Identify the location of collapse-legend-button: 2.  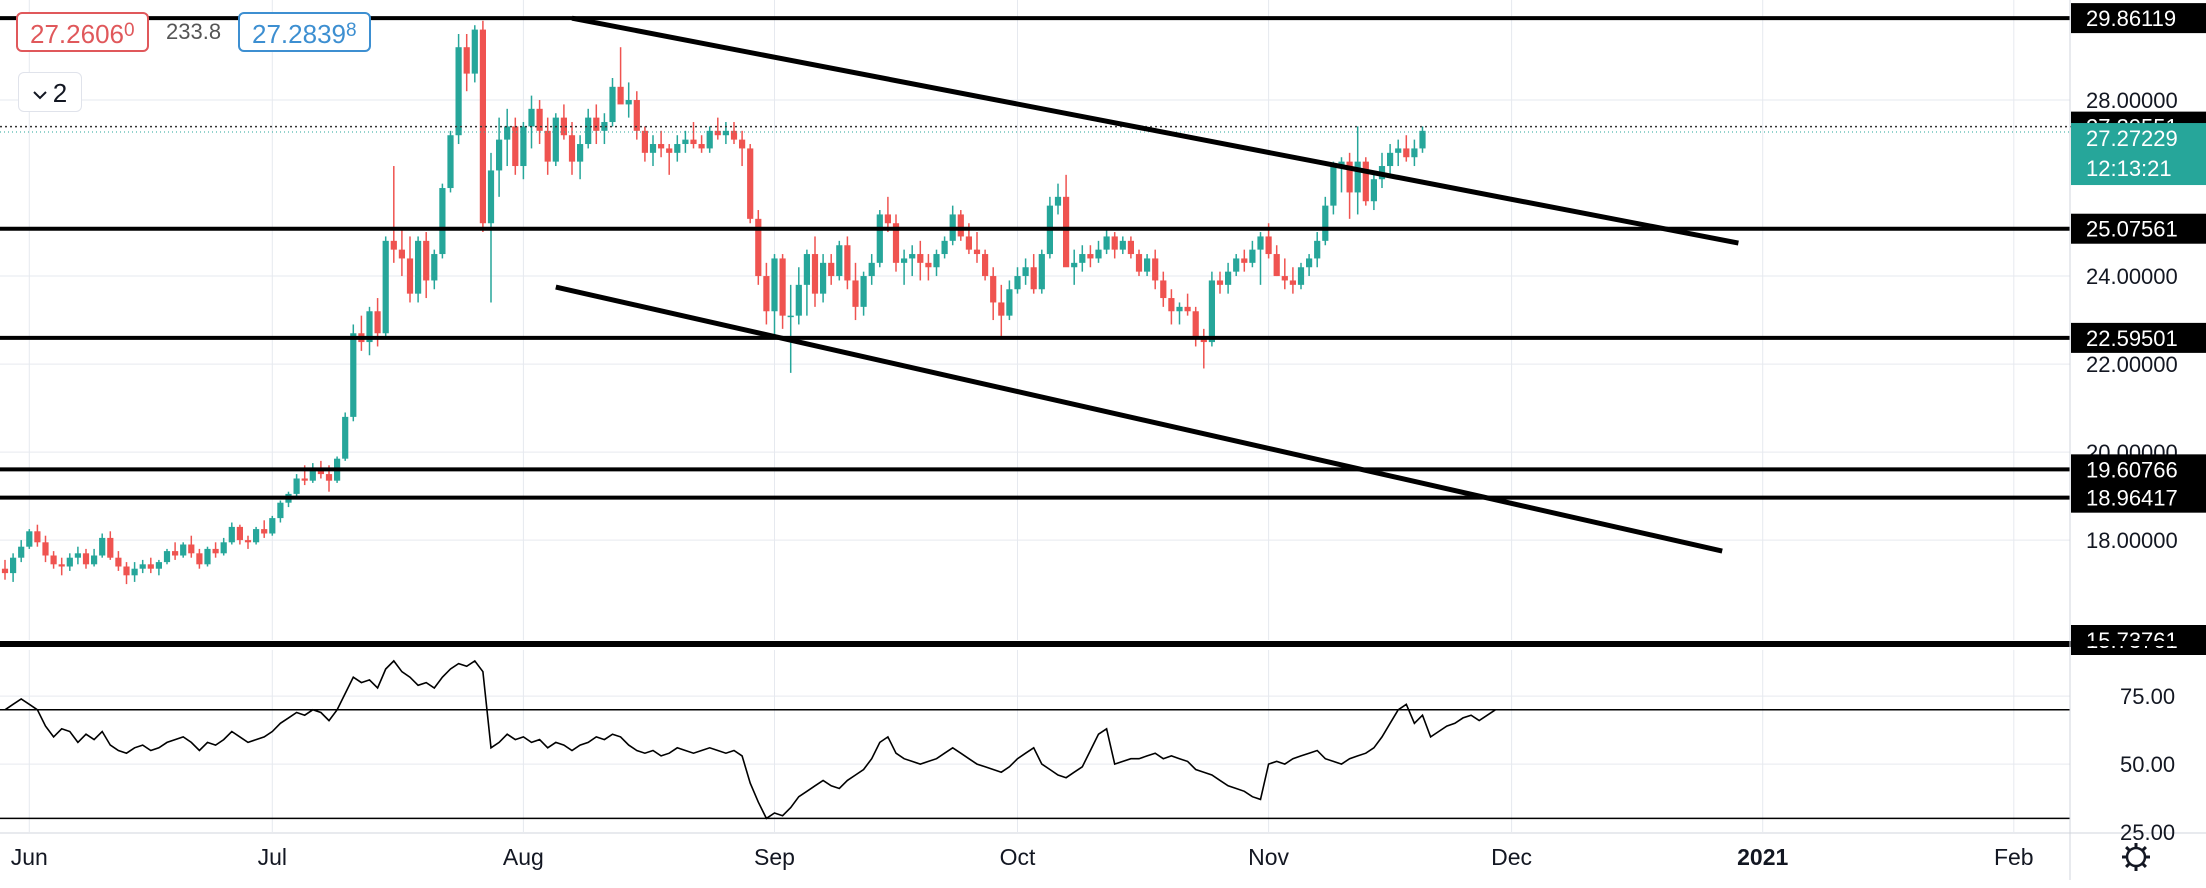
(50, 92).